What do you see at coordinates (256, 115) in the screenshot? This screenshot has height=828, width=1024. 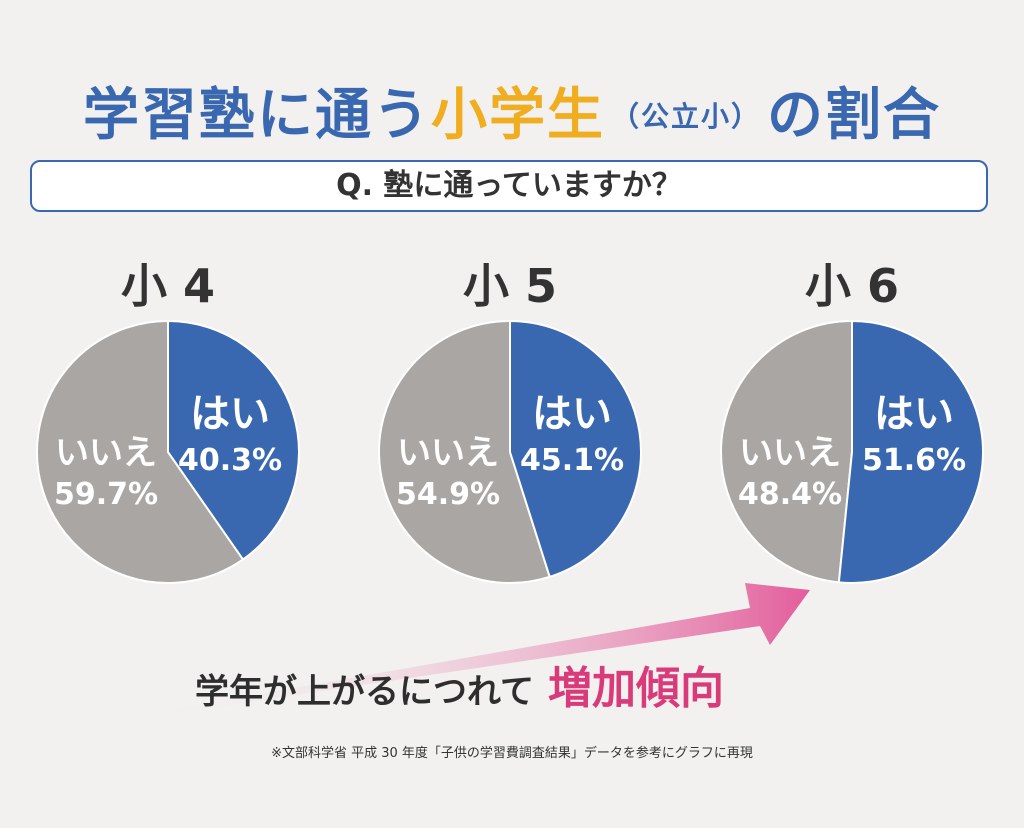 I see `title-part1: 学習塾に通う` at bounding box center [256, 115].